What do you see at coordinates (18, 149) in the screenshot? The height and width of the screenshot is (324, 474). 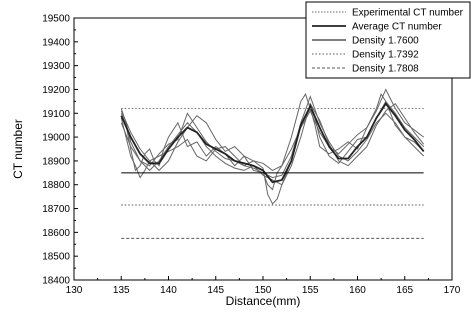 I see `y-axis-title: CT number` at bounding box center [18, 149].